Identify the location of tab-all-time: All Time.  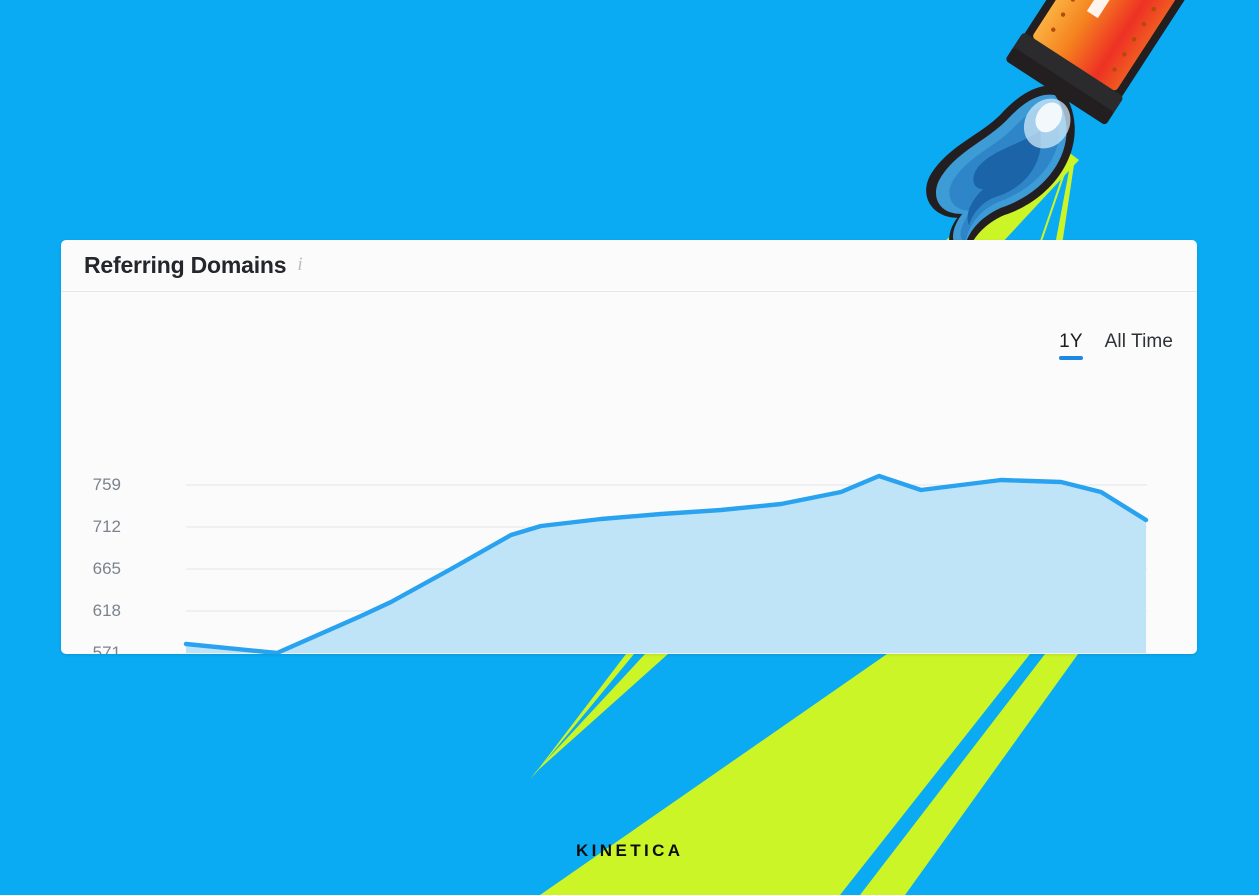
(1138, 341).